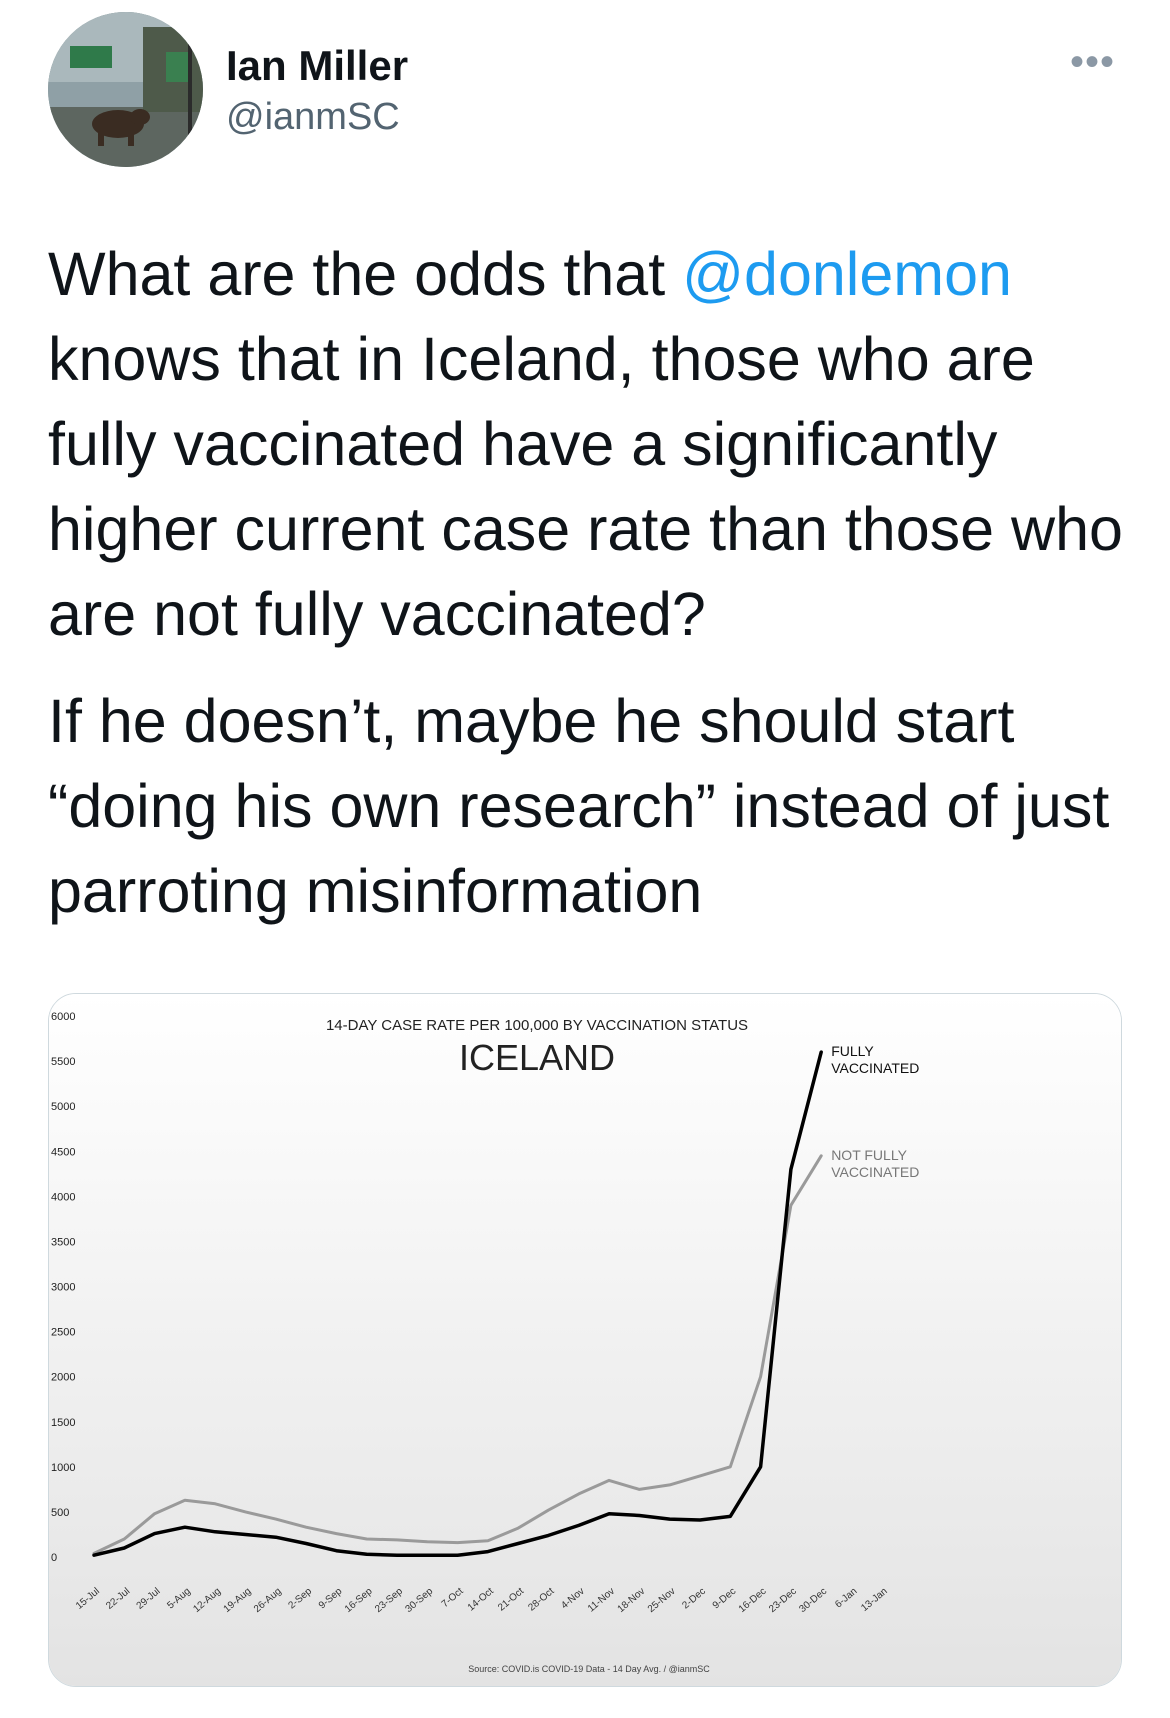 The height and width of the screenshot is (1718, 1170). Describe the element at coordinates (317, 65) in the screenshot. I see `author-name: Ian Miller` at that location.